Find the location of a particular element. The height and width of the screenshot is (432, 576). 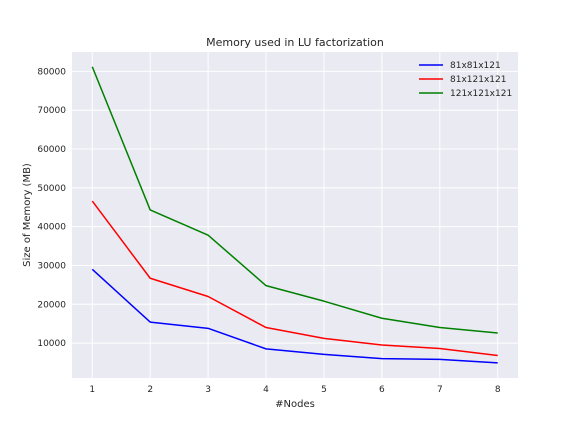

chart-title: Memory used in LU factorization is located at coordinates (295, 42).